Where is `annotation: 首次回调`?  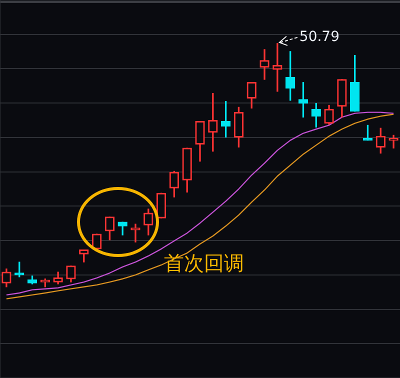
annotation: 首次回调 is located at coordinates (204, 262).